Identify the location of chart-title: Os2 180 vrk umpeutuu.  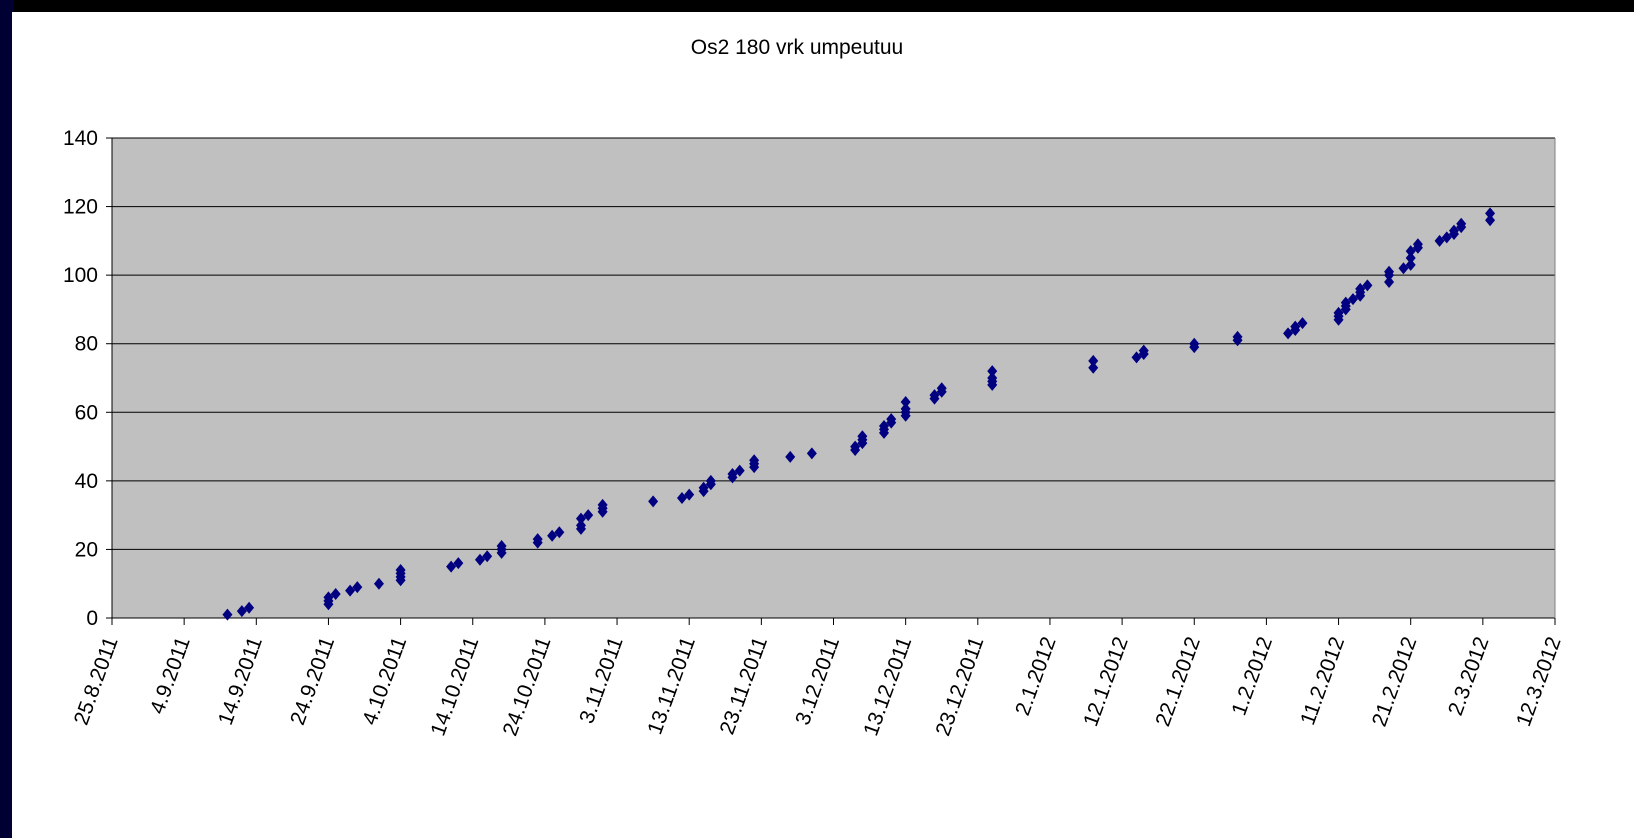
(797, 47).